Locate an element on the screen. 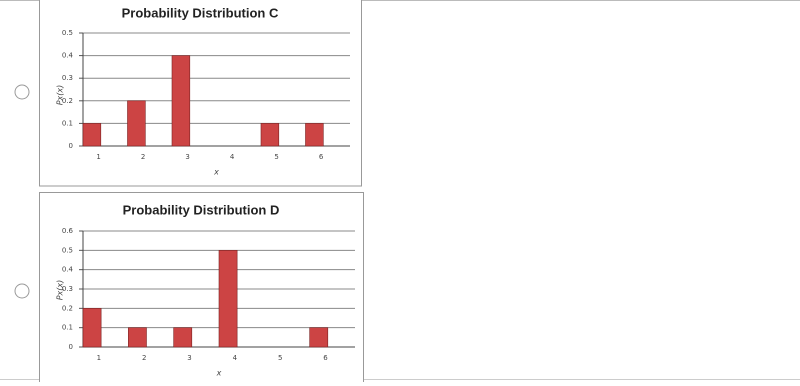 The width and height of the screenshot is (800, 386). chart-title: Probability Distribution C is located at coordinates (200, 12).